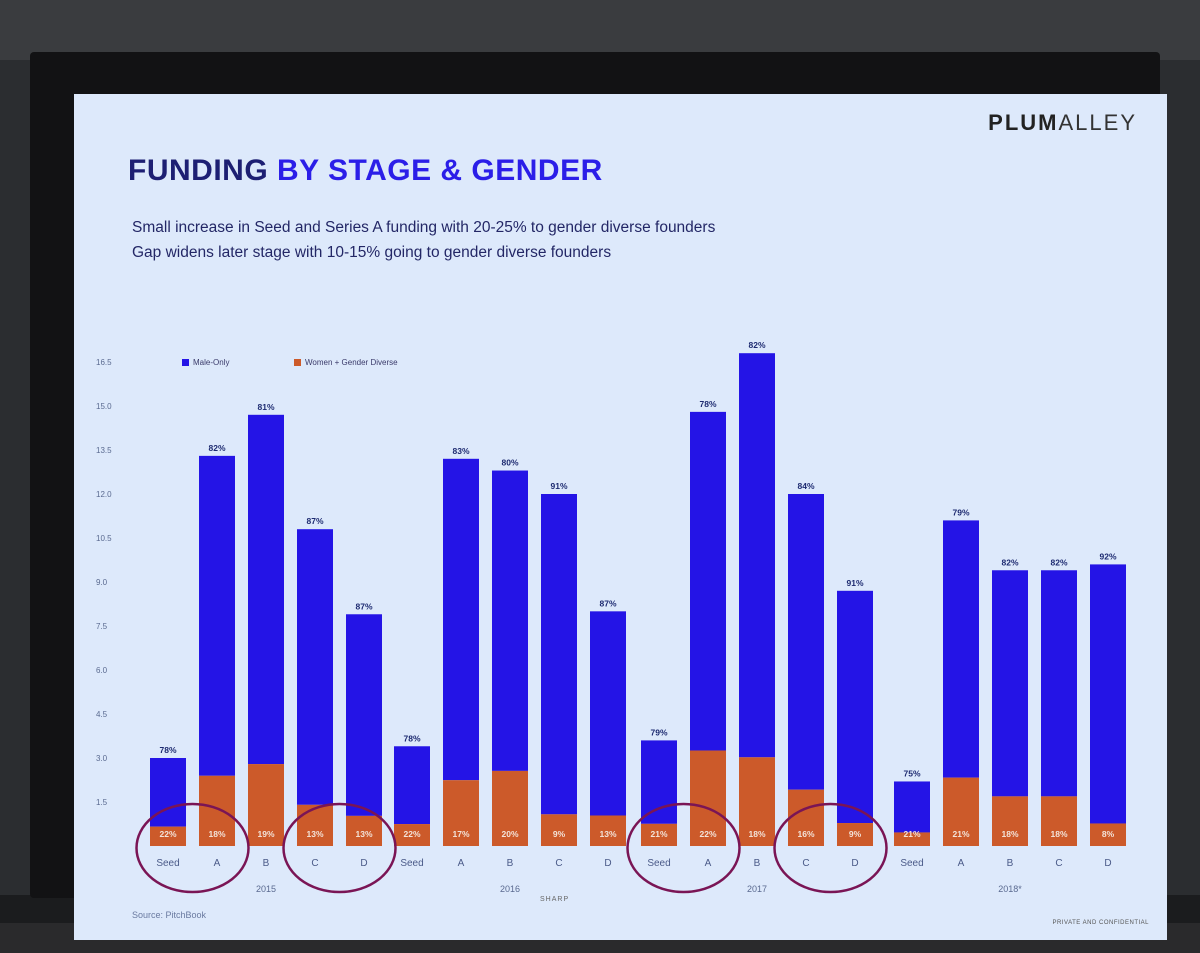 This screenshot has width=1200, height=953. What do you see at coordinates (708, 581) in the screenshot?
I see `bar-male-2017-A` at bounding box center [708, 581].